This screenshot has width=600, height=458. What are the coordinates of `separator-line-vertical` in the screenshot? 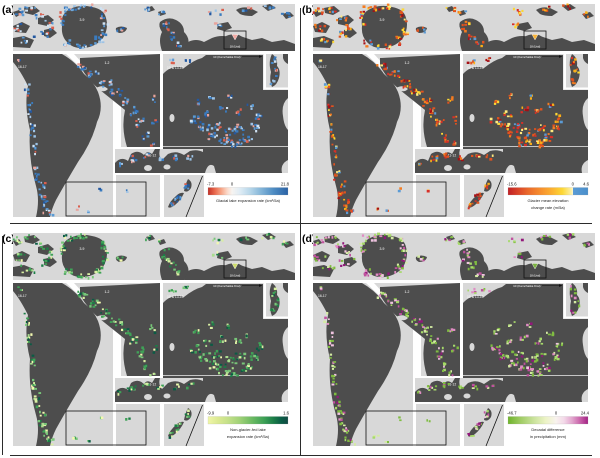 It's located at (300, 231).